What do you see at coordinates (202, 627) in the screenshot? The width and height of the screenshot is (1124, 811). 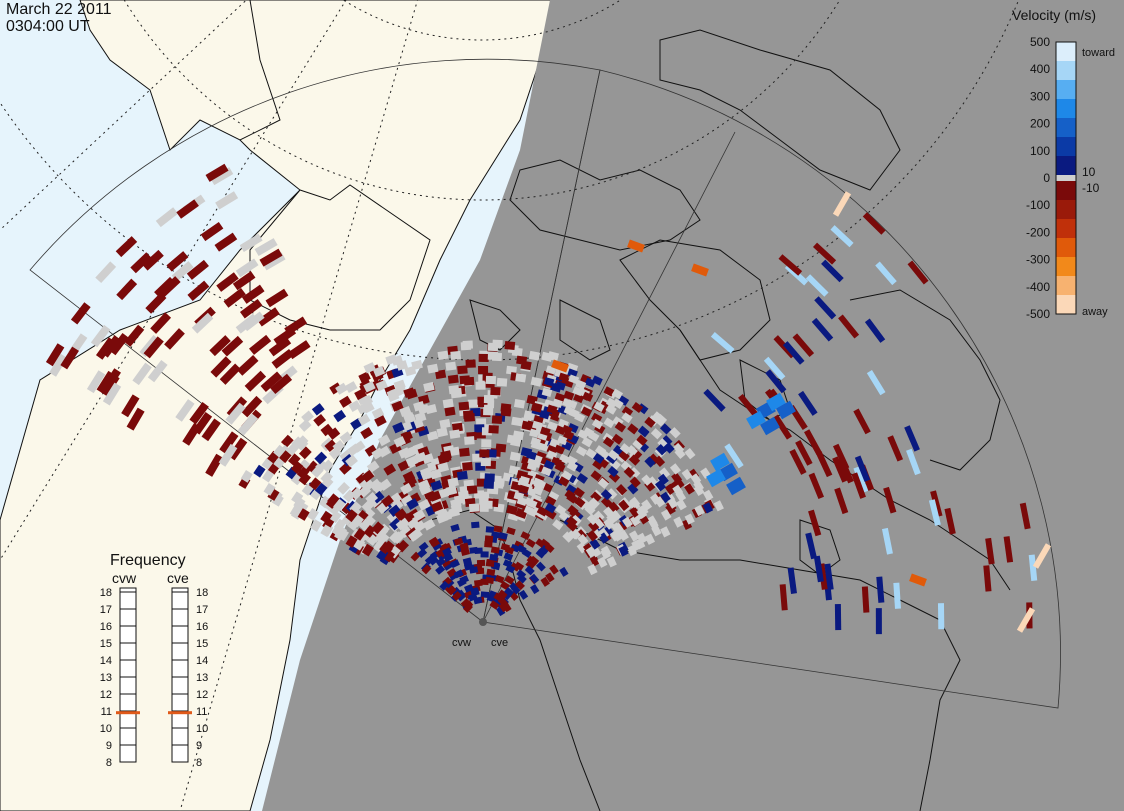 I see `frequency-tick-label: 16` at bounding box center [202, 627].